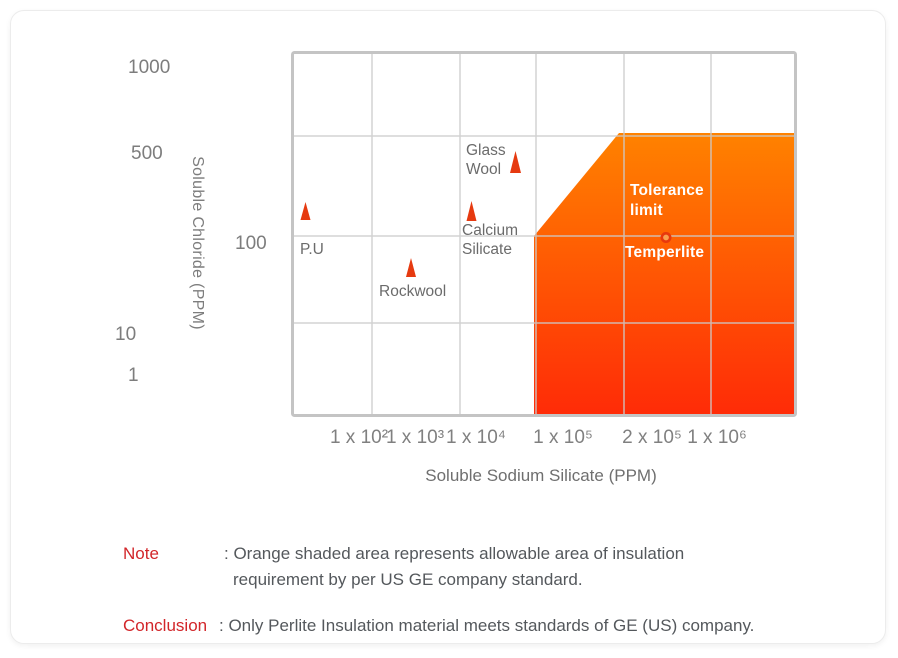 This screenshot has height=658, width=898. Describe the element at coordinates (541, 475) in the screenshot. I see `x-axis-title: Soluble Sodium Silicate (PPM)` at that location.